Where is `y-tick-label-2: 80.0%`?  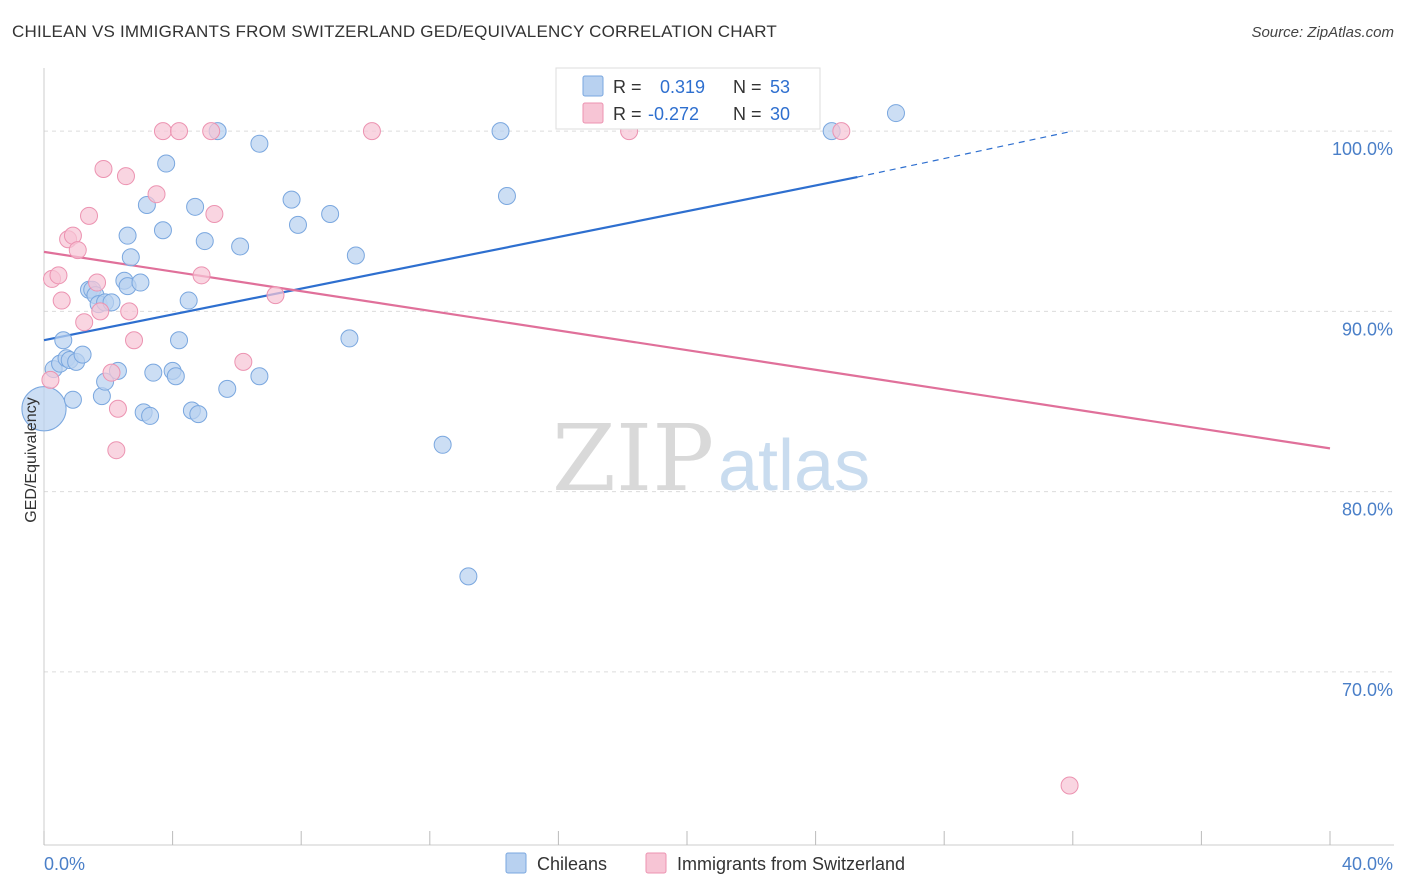 y-tick-label-2: 80.0% is located at coordinates (1367, 510).